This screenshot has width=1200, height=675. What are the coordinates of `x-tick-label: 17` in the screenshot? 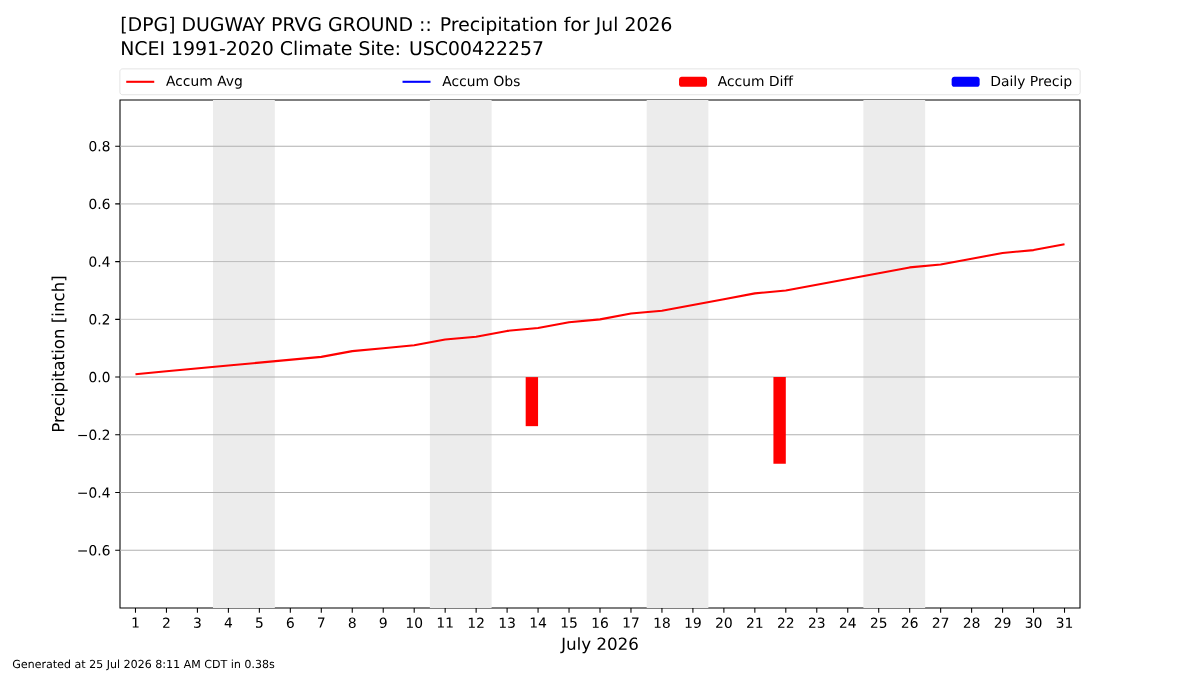 It's located at (631, 622).